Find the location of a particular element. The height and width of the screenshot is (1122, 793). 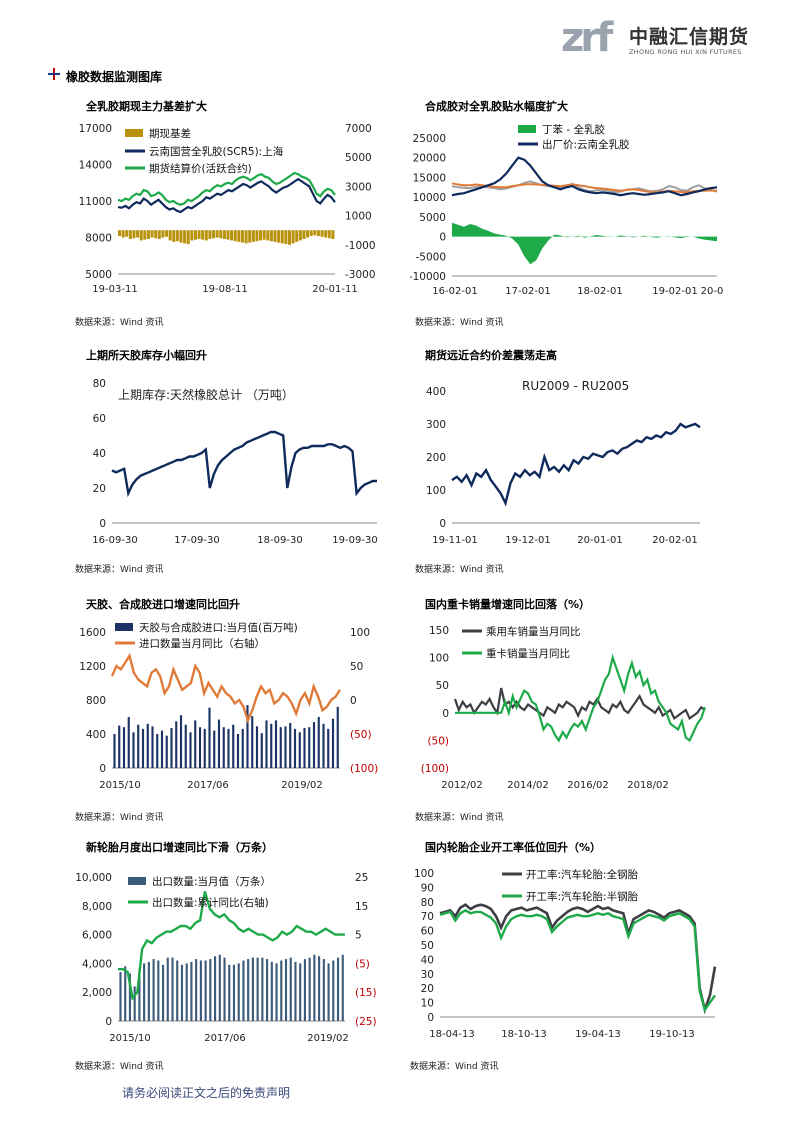

chart-6-x-tick: 2016/02 is located at coordinates (588, 785).